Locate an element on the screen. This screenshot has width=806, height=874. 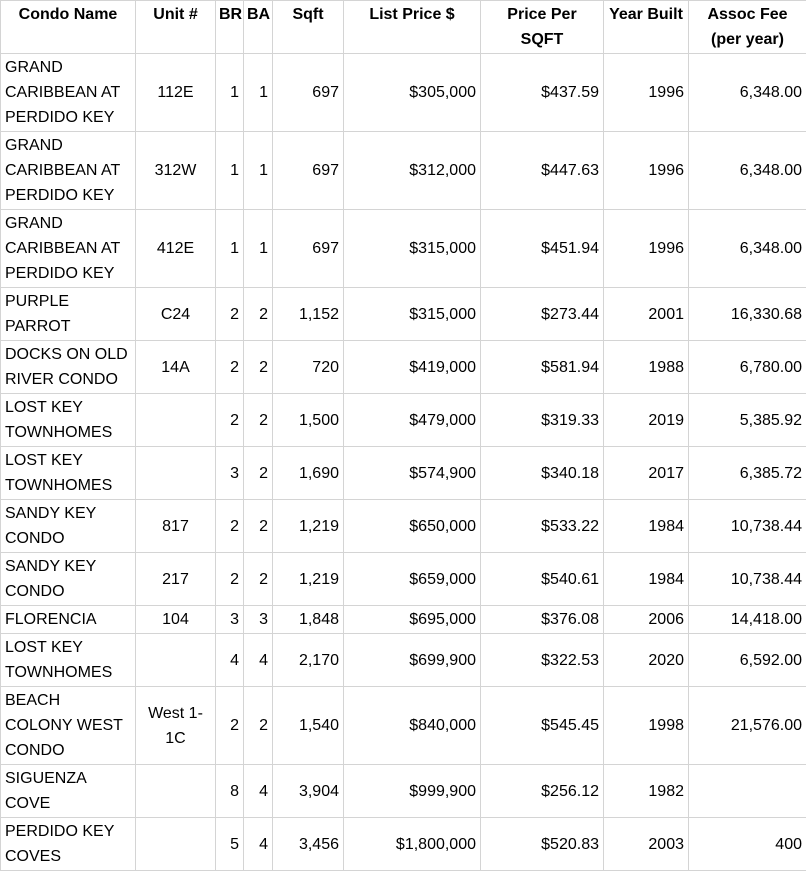
column-header-unit: Unit # is located at coordinates (175, 27).